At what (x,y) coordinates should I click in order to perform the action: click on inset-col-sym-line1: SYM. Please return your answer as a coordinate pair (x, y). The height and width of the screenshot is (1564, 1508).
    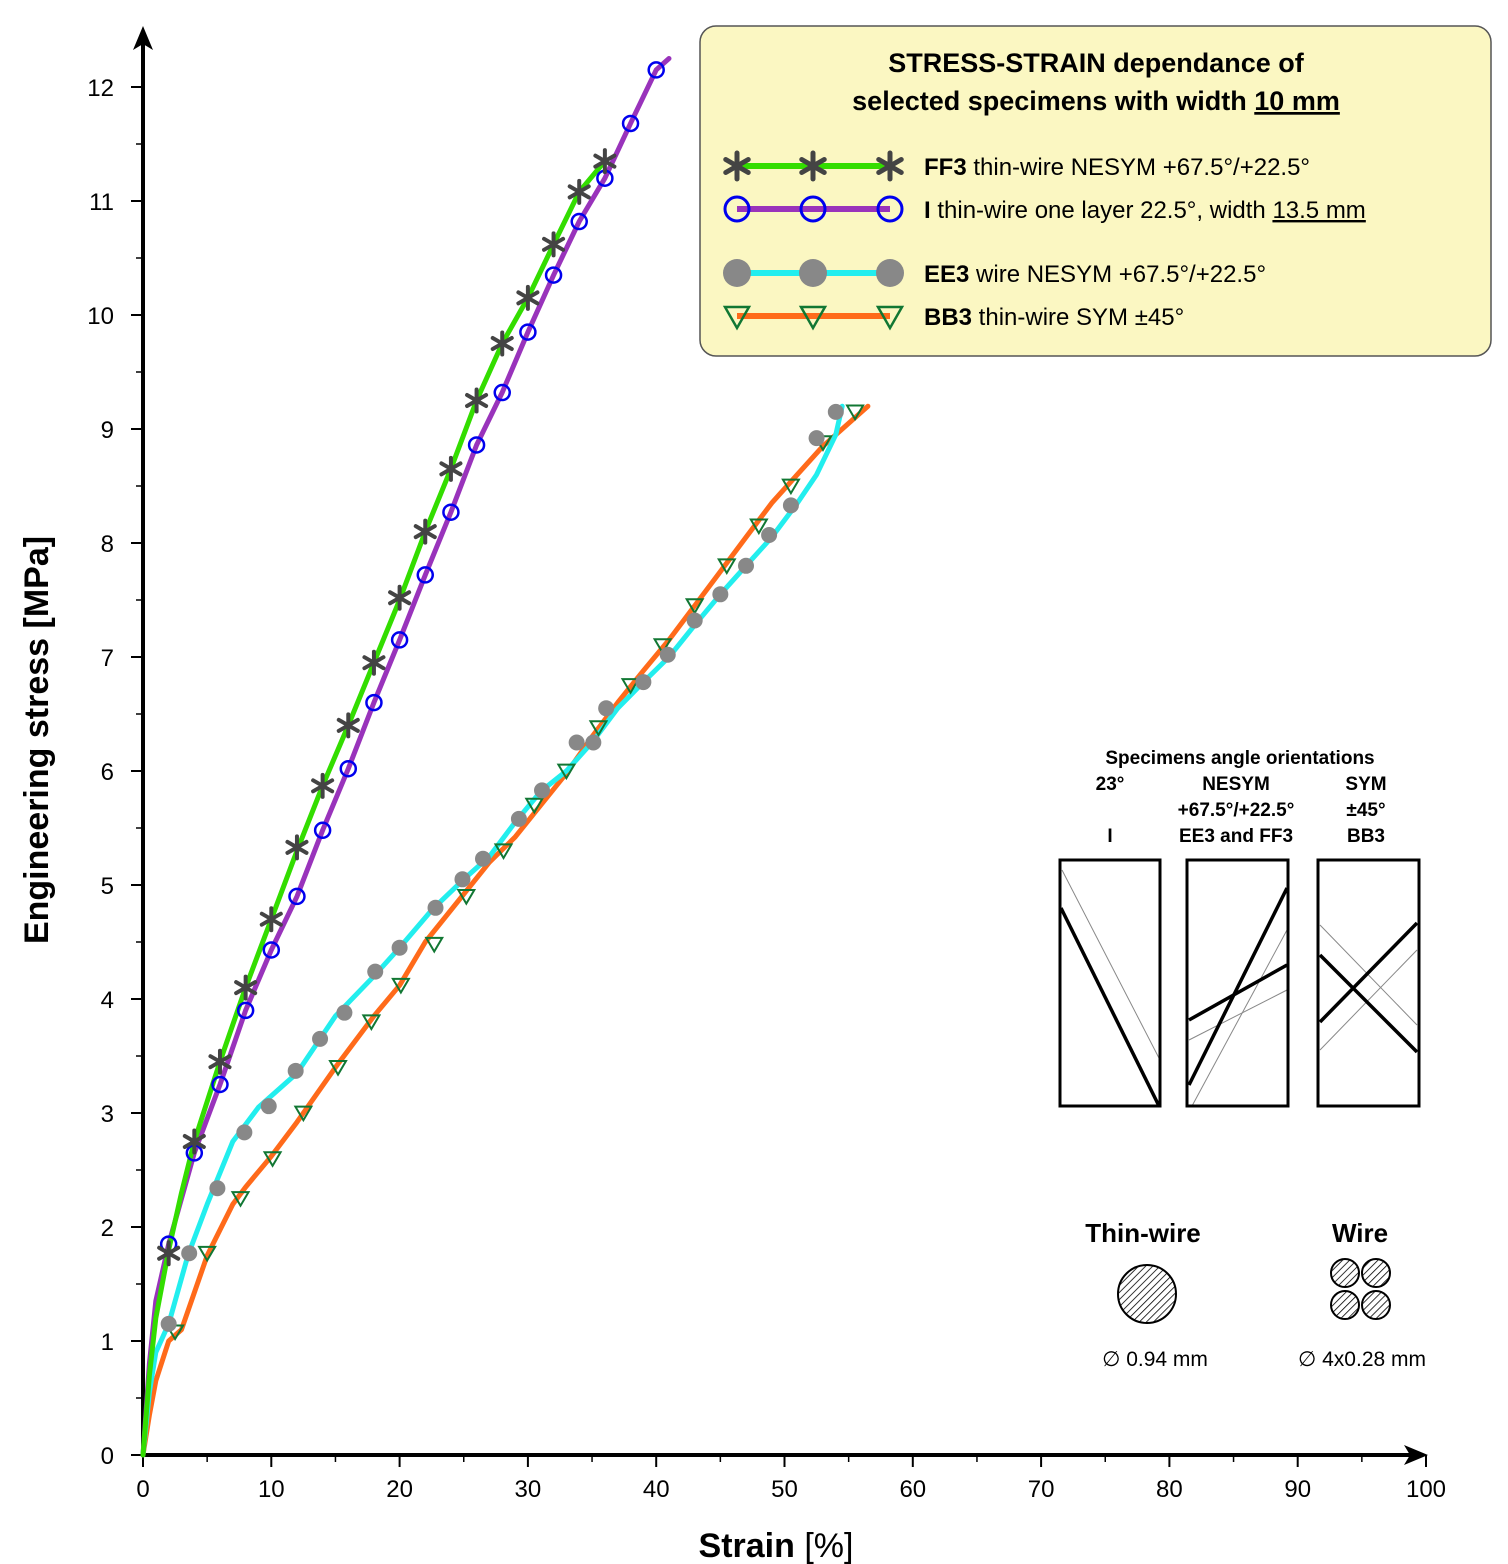
    Looking at the image, I should click on (1365, 784).